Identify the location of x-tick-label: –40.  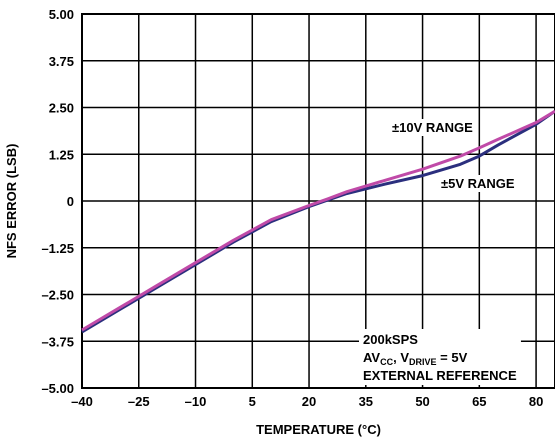
(82, 401).